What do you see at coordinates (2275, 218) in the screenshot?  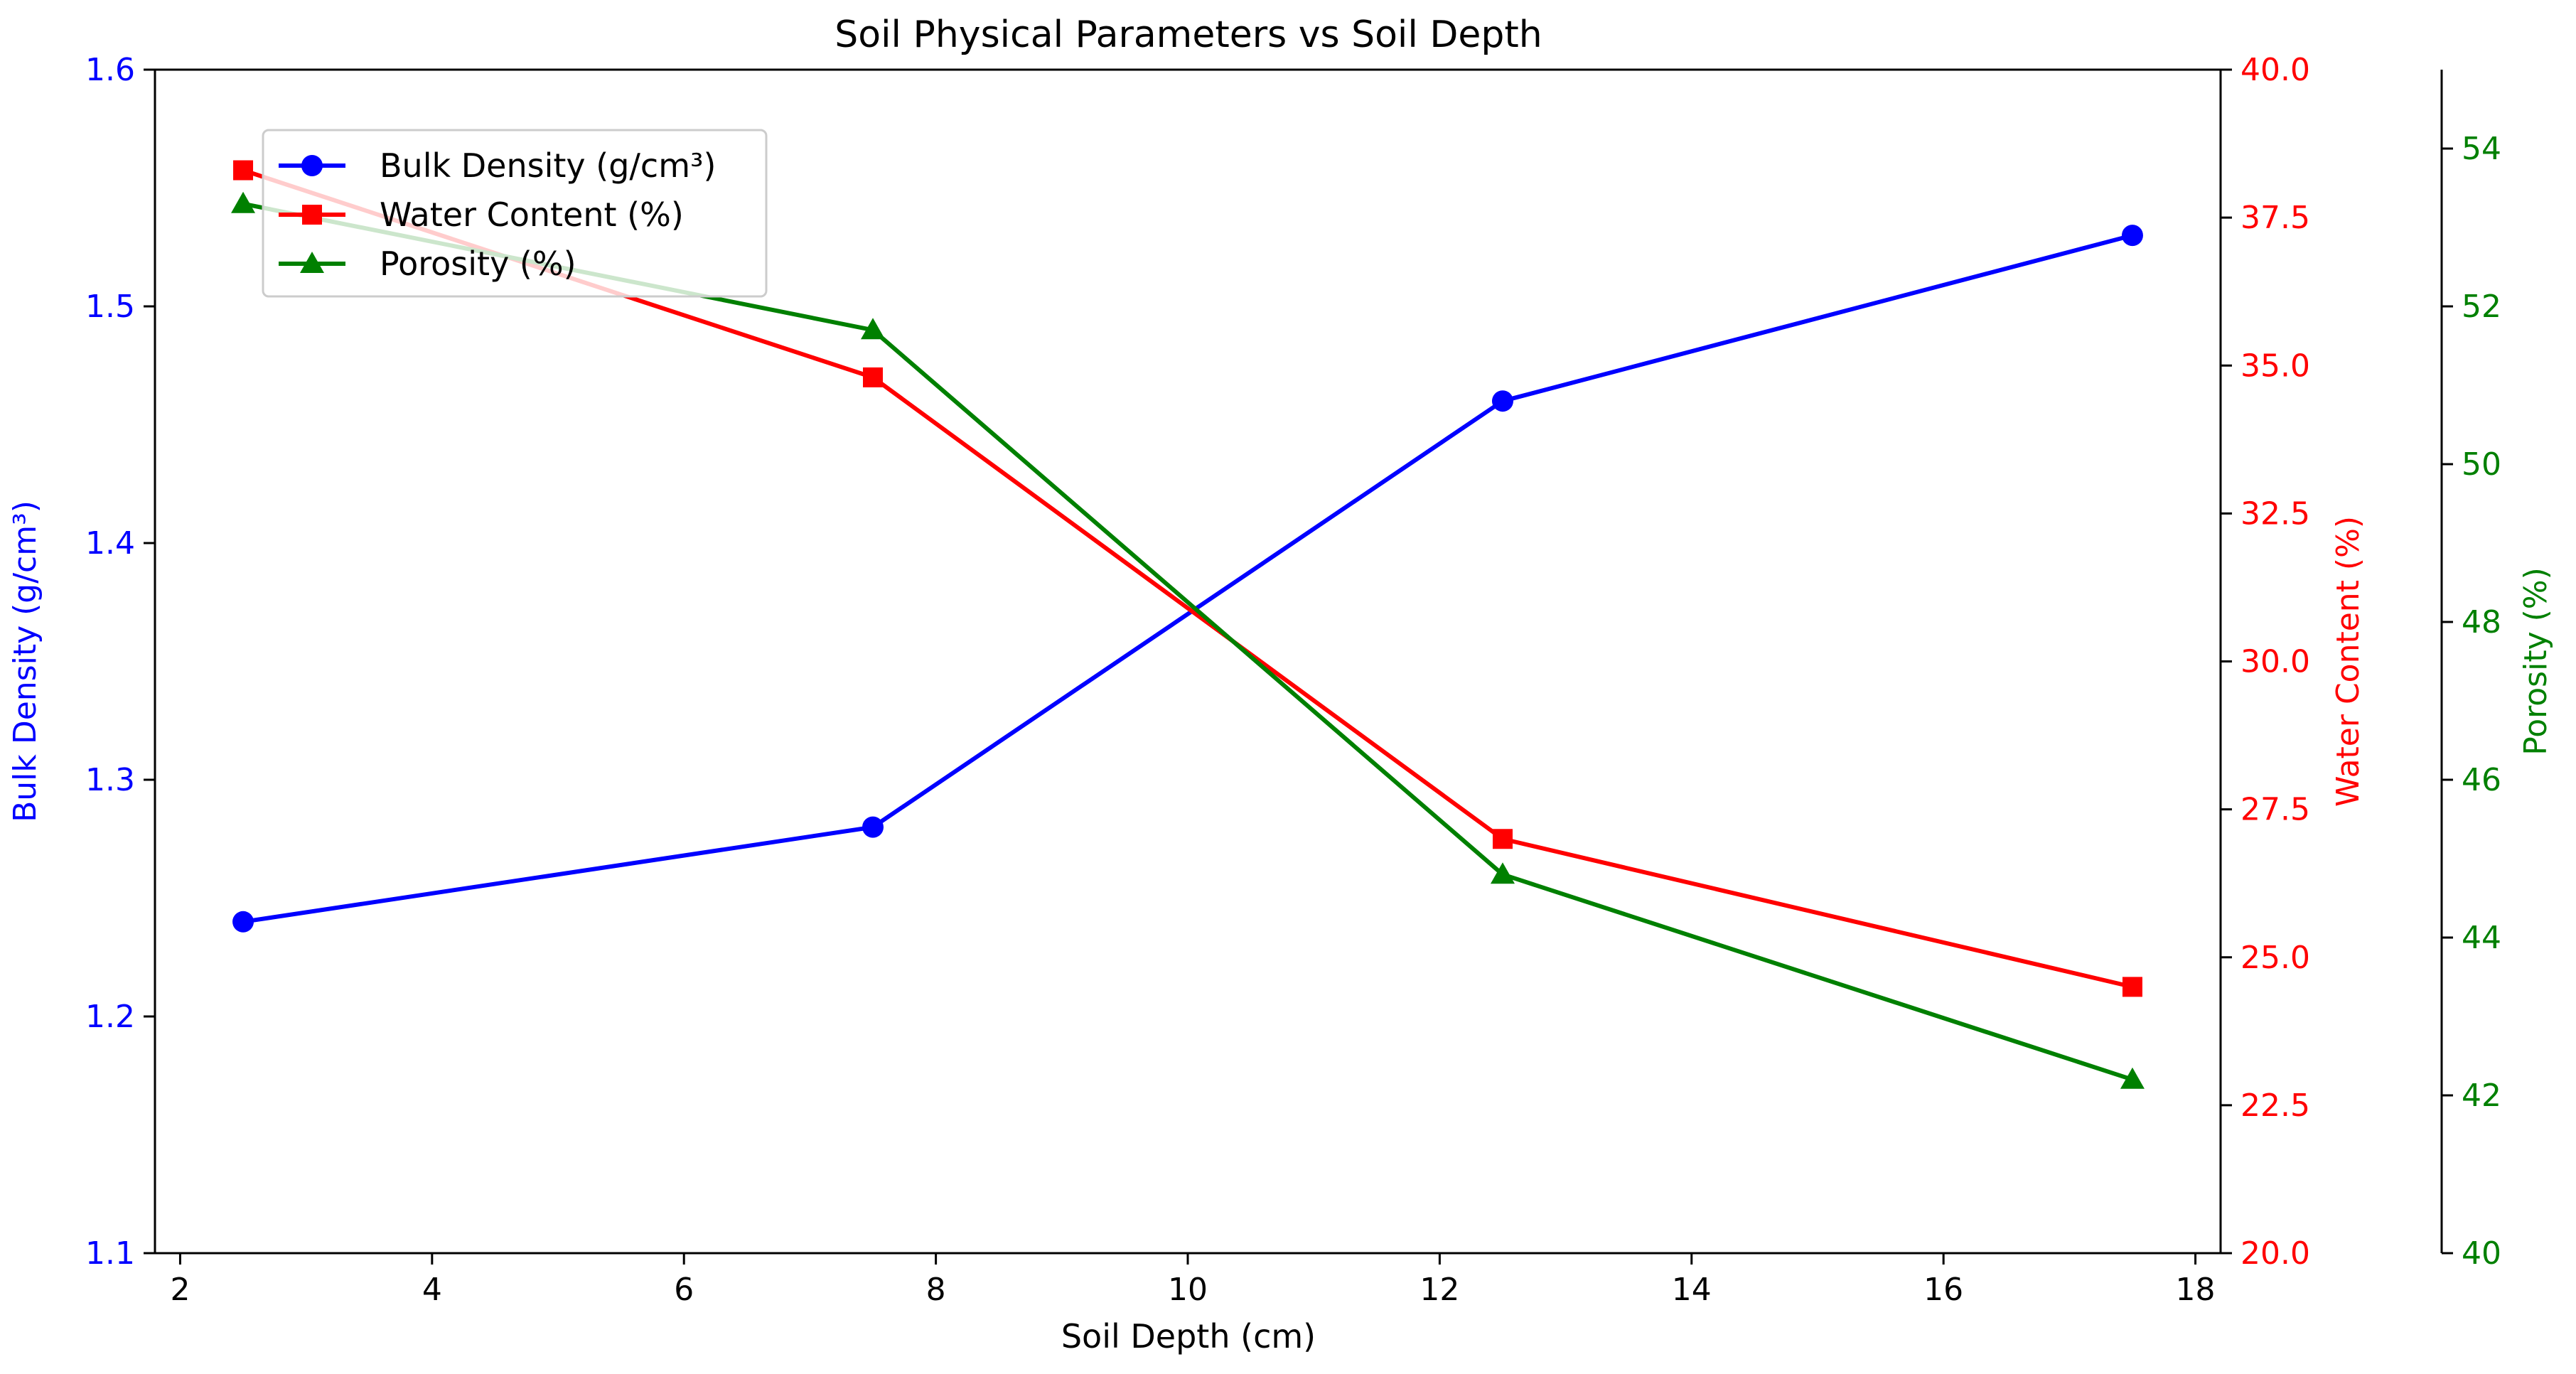 I see `water-tick-label: 37.5` at bounding box center [2275, 218].